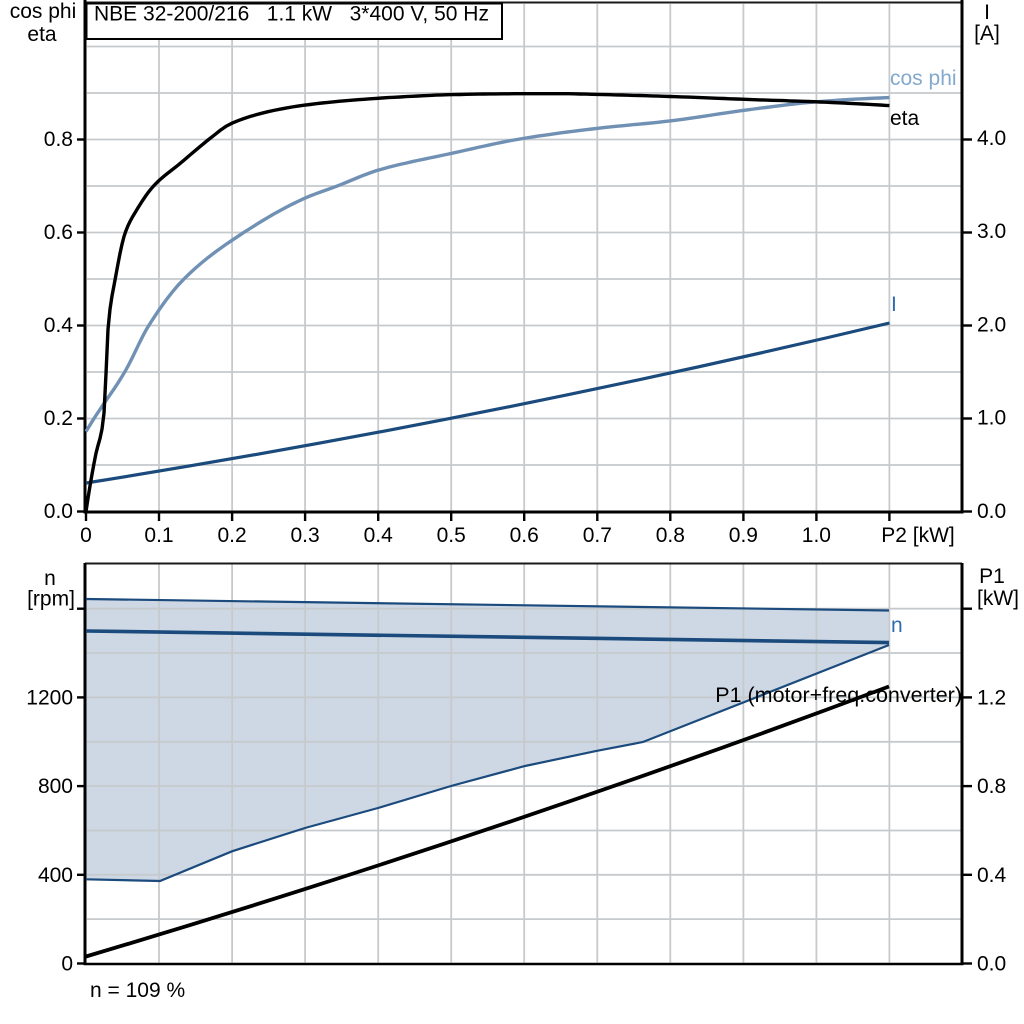 Image resolution: width=1024 pixels, height=1024 pixels. I want to click on svg-text: P1, so click(992, 576).